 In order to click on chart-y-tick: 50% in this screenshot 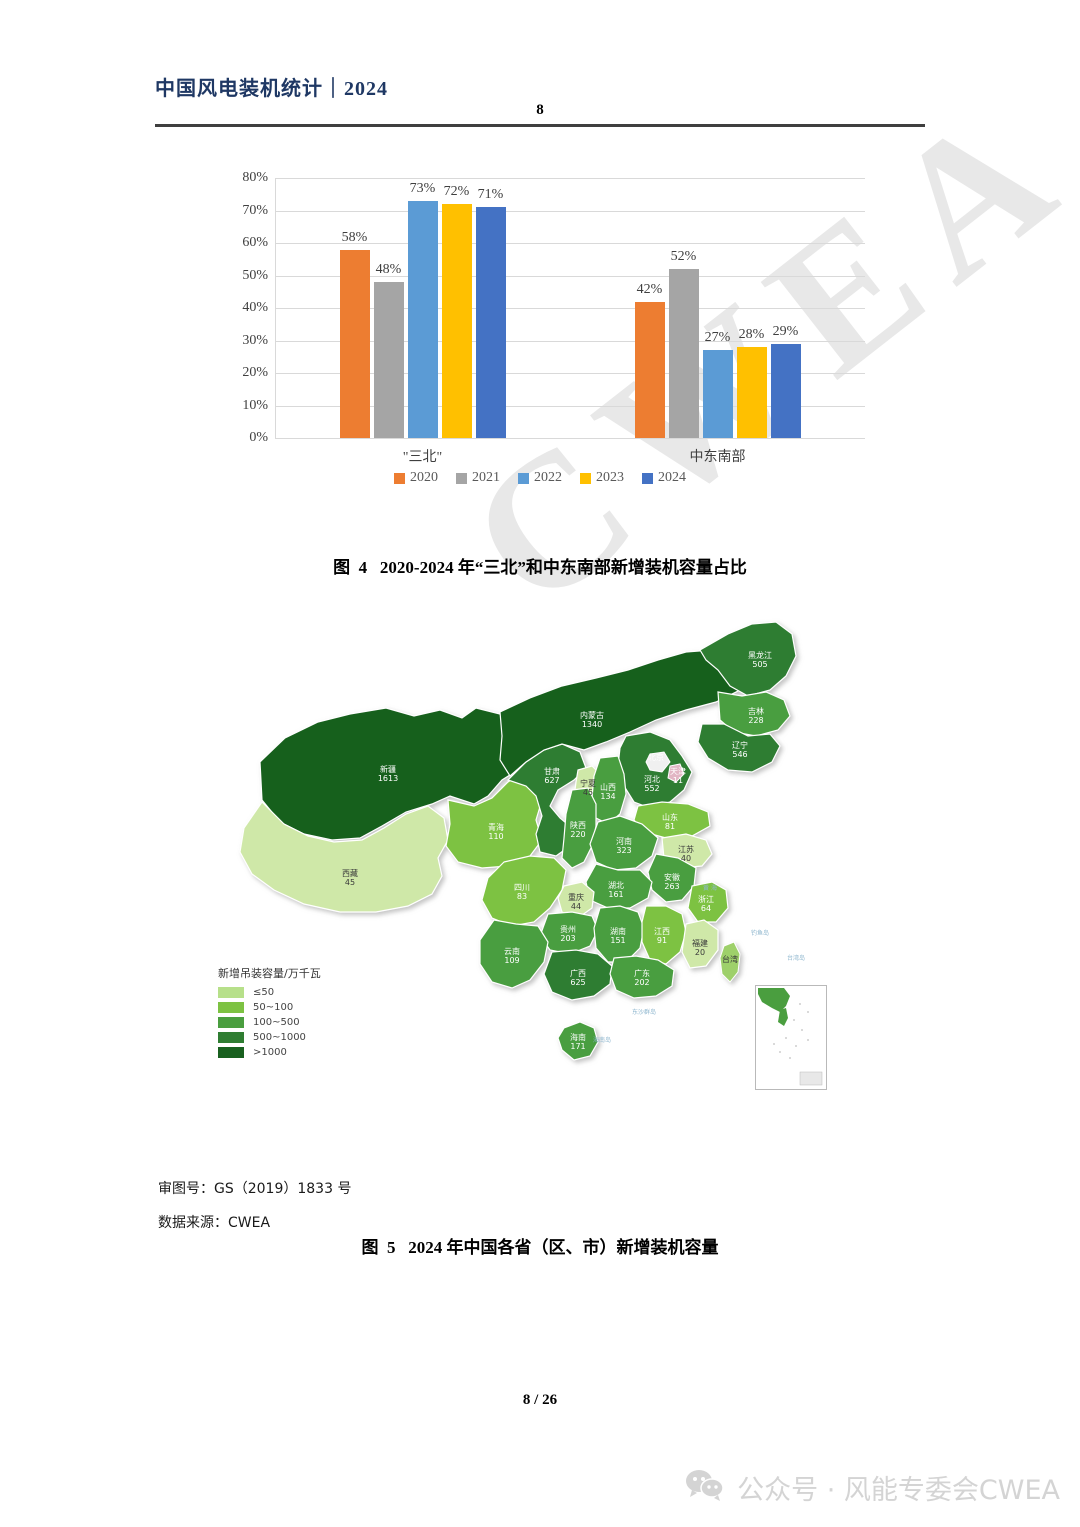, I will do `click(255, 275)`.